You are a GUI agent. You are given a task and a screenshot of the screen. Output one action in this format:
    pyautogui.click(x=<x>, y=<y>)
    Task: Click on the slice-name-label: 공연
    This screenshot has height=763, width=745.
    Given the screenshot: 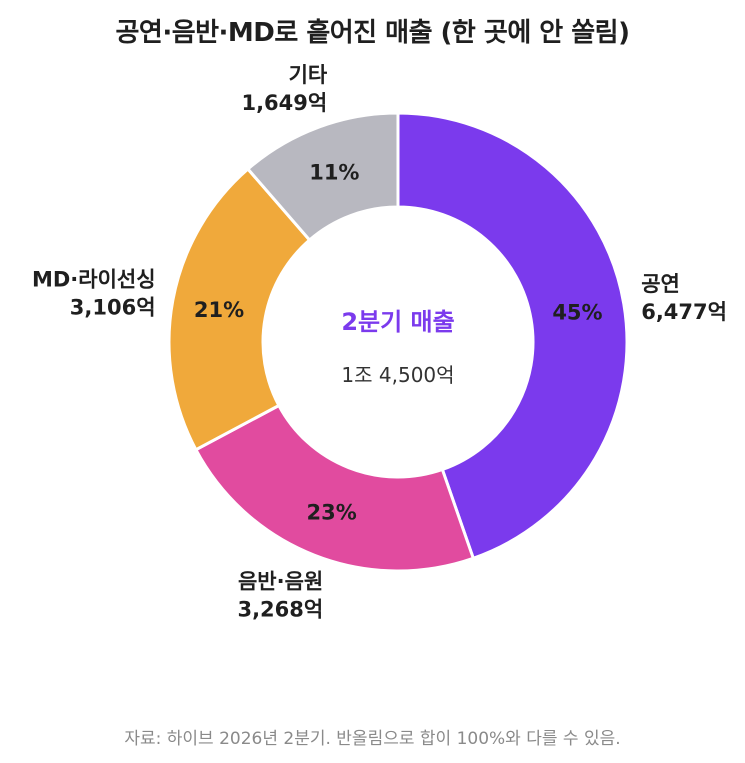 What is the action you would take?
    pyautogui.click(x=660, y=284)
    